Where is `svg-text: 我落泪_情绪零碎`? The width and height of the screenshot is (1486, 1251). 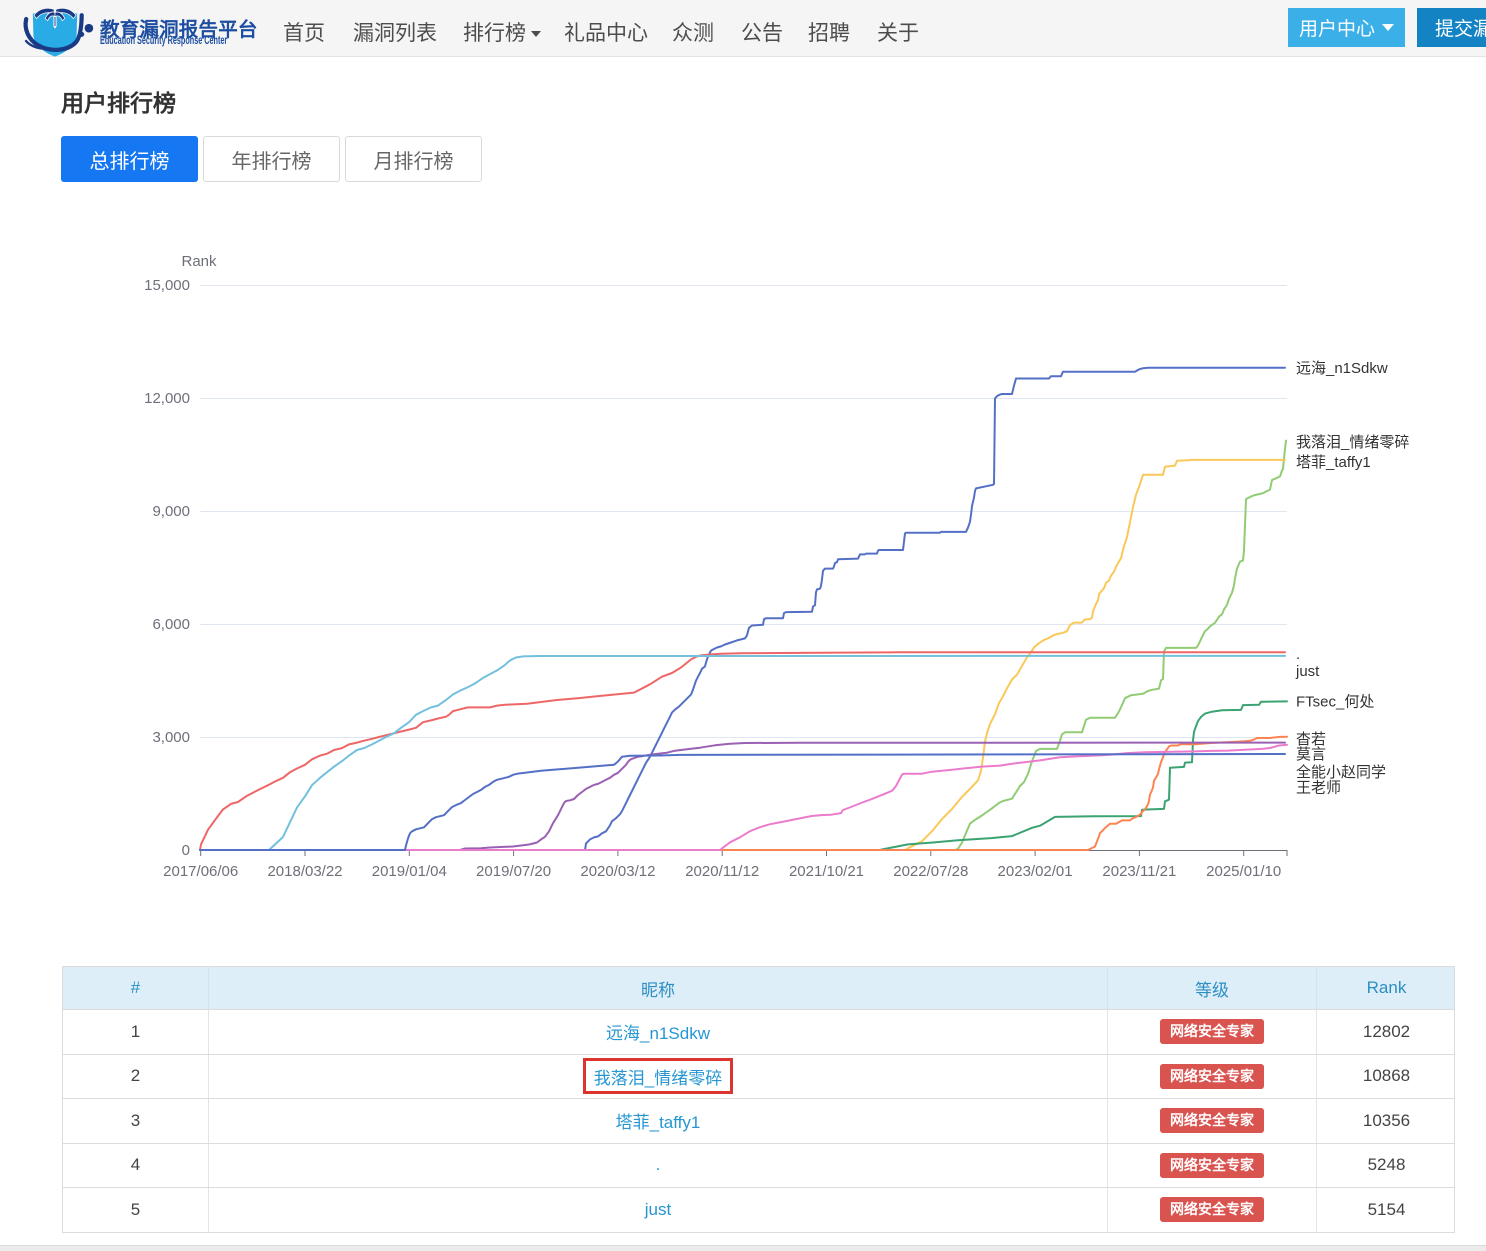 svg-text: 我落泪_情绪零碎 is located at coordinates (1352, 442).